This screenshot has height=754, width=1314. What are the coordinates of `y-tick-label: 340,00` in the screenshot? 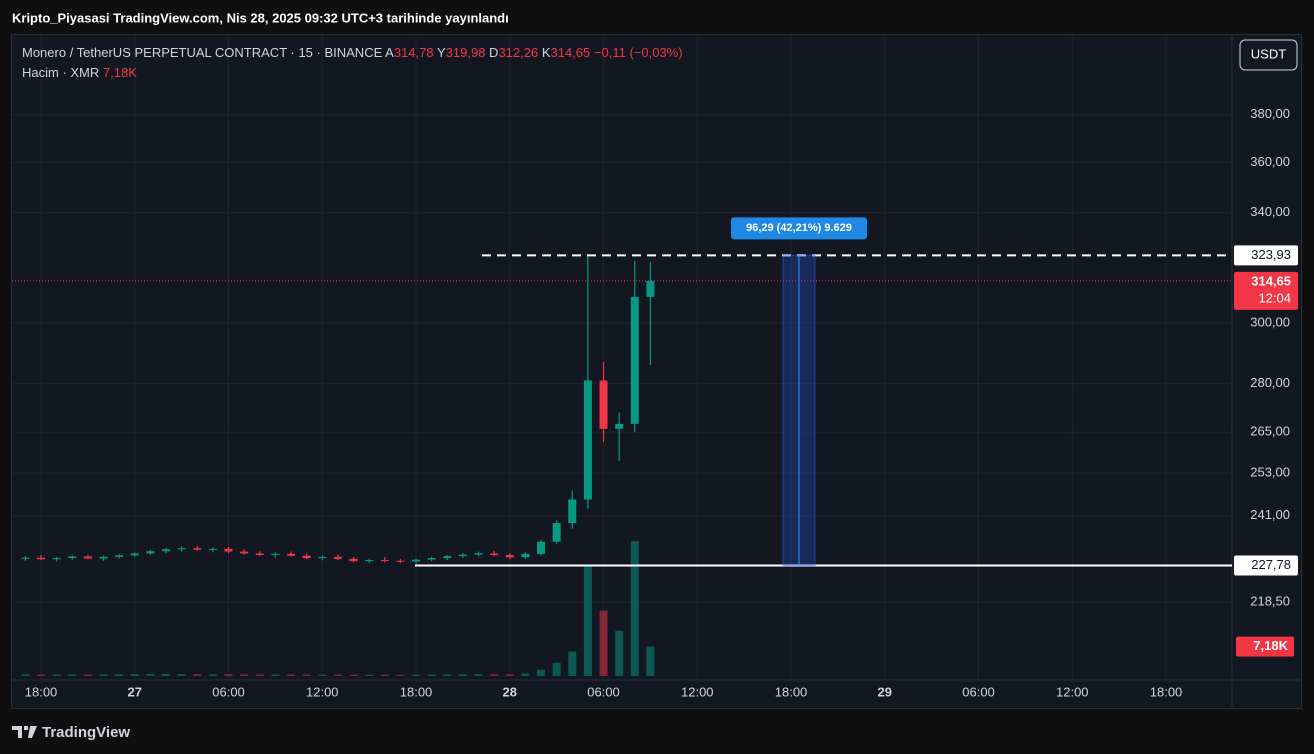 It's located at (1270, 211).